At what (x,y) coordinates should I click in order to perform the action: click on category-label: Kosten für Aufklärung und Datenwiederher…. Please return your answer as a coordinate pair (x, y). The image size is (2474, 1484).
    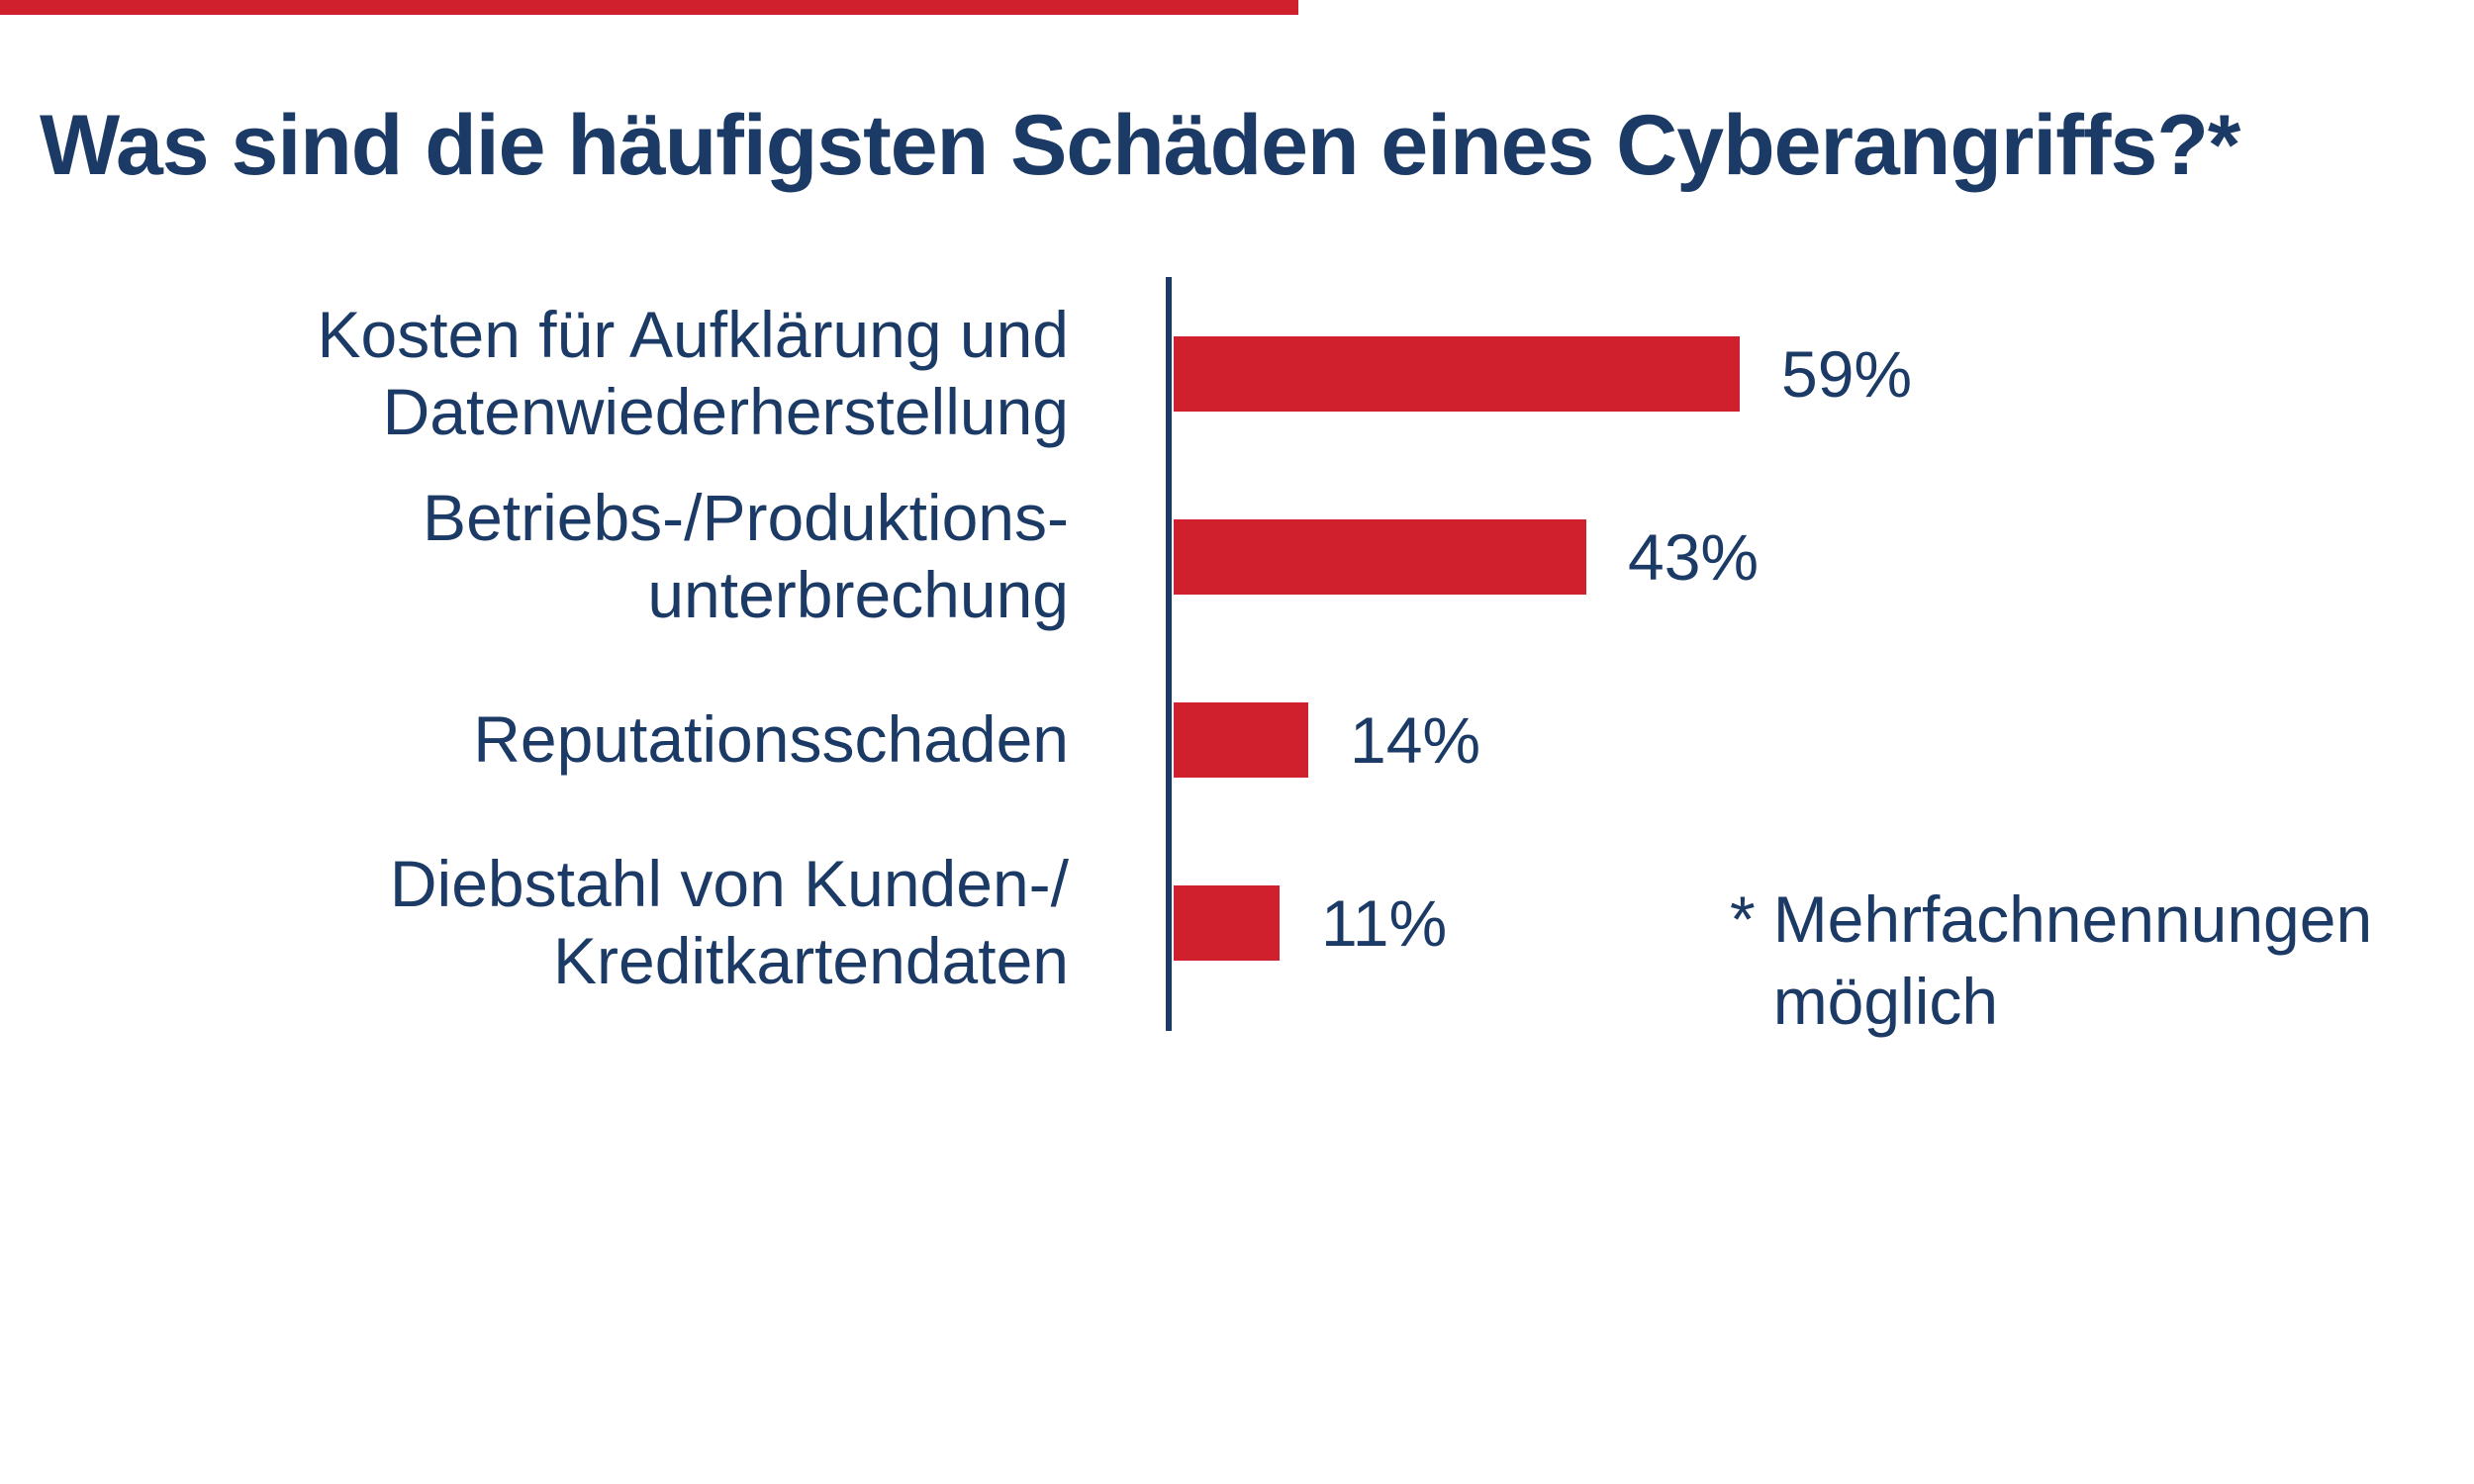
    Looking at the image, I should click on (693, 372).